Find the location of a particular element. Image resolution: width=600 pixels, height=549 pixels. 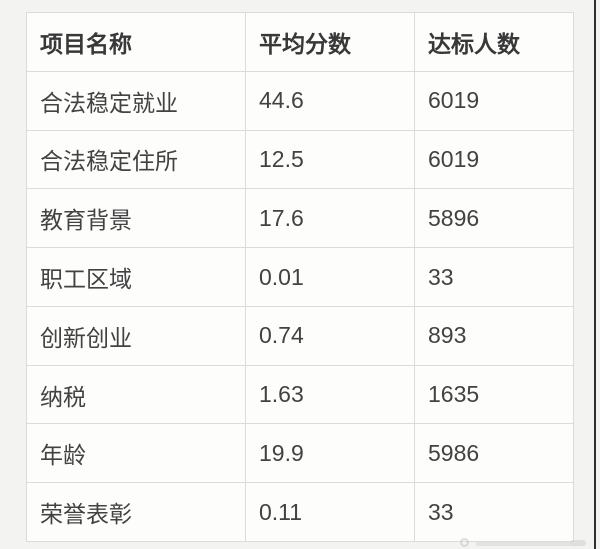

project-name-cell: 职工区域 is located at coordinates (136, 277).